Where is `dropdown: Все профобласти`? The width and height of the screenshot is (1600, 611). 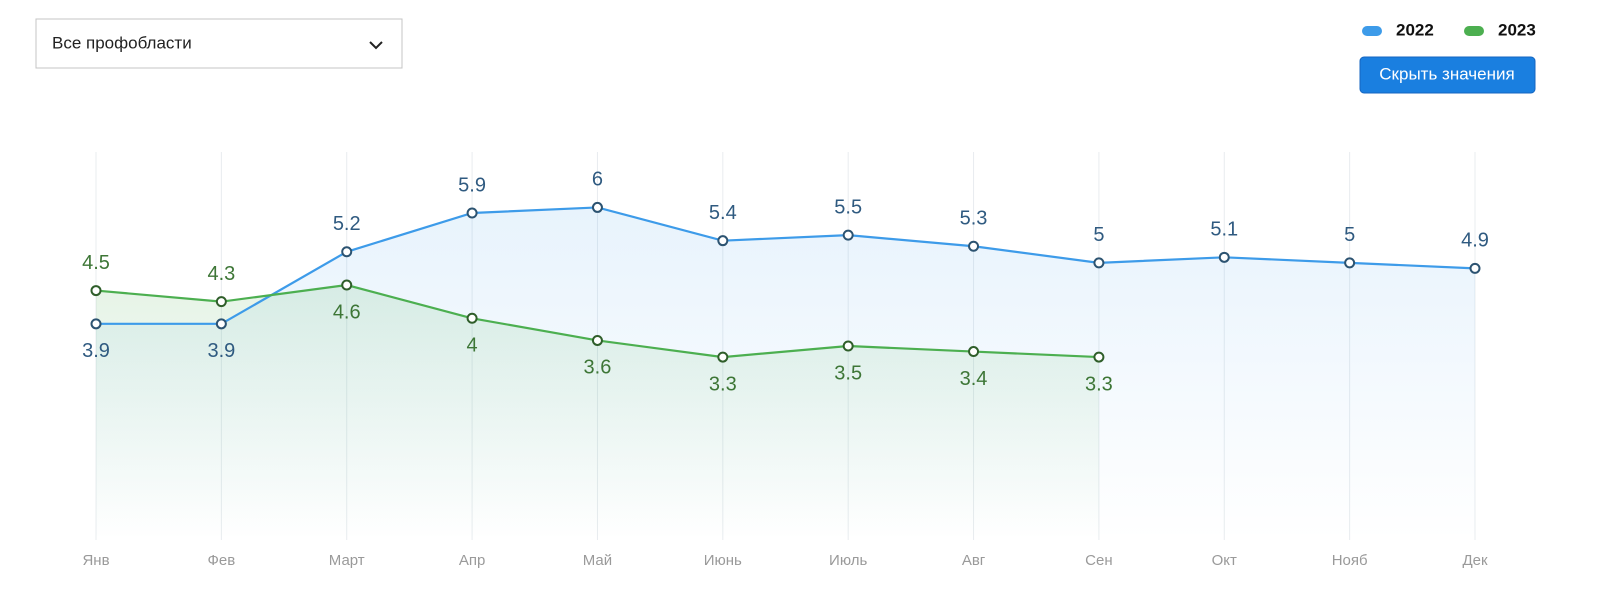
dropdown: Все профобласти is located at coordinates (219, 43).